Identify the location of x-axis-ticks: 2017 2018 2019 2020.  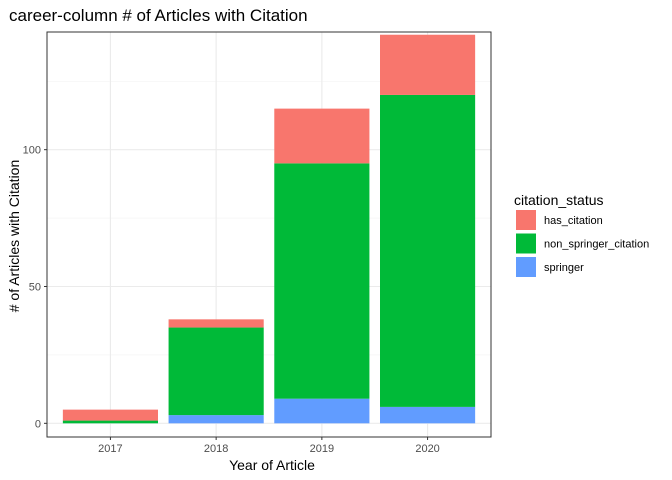
(269, 446).